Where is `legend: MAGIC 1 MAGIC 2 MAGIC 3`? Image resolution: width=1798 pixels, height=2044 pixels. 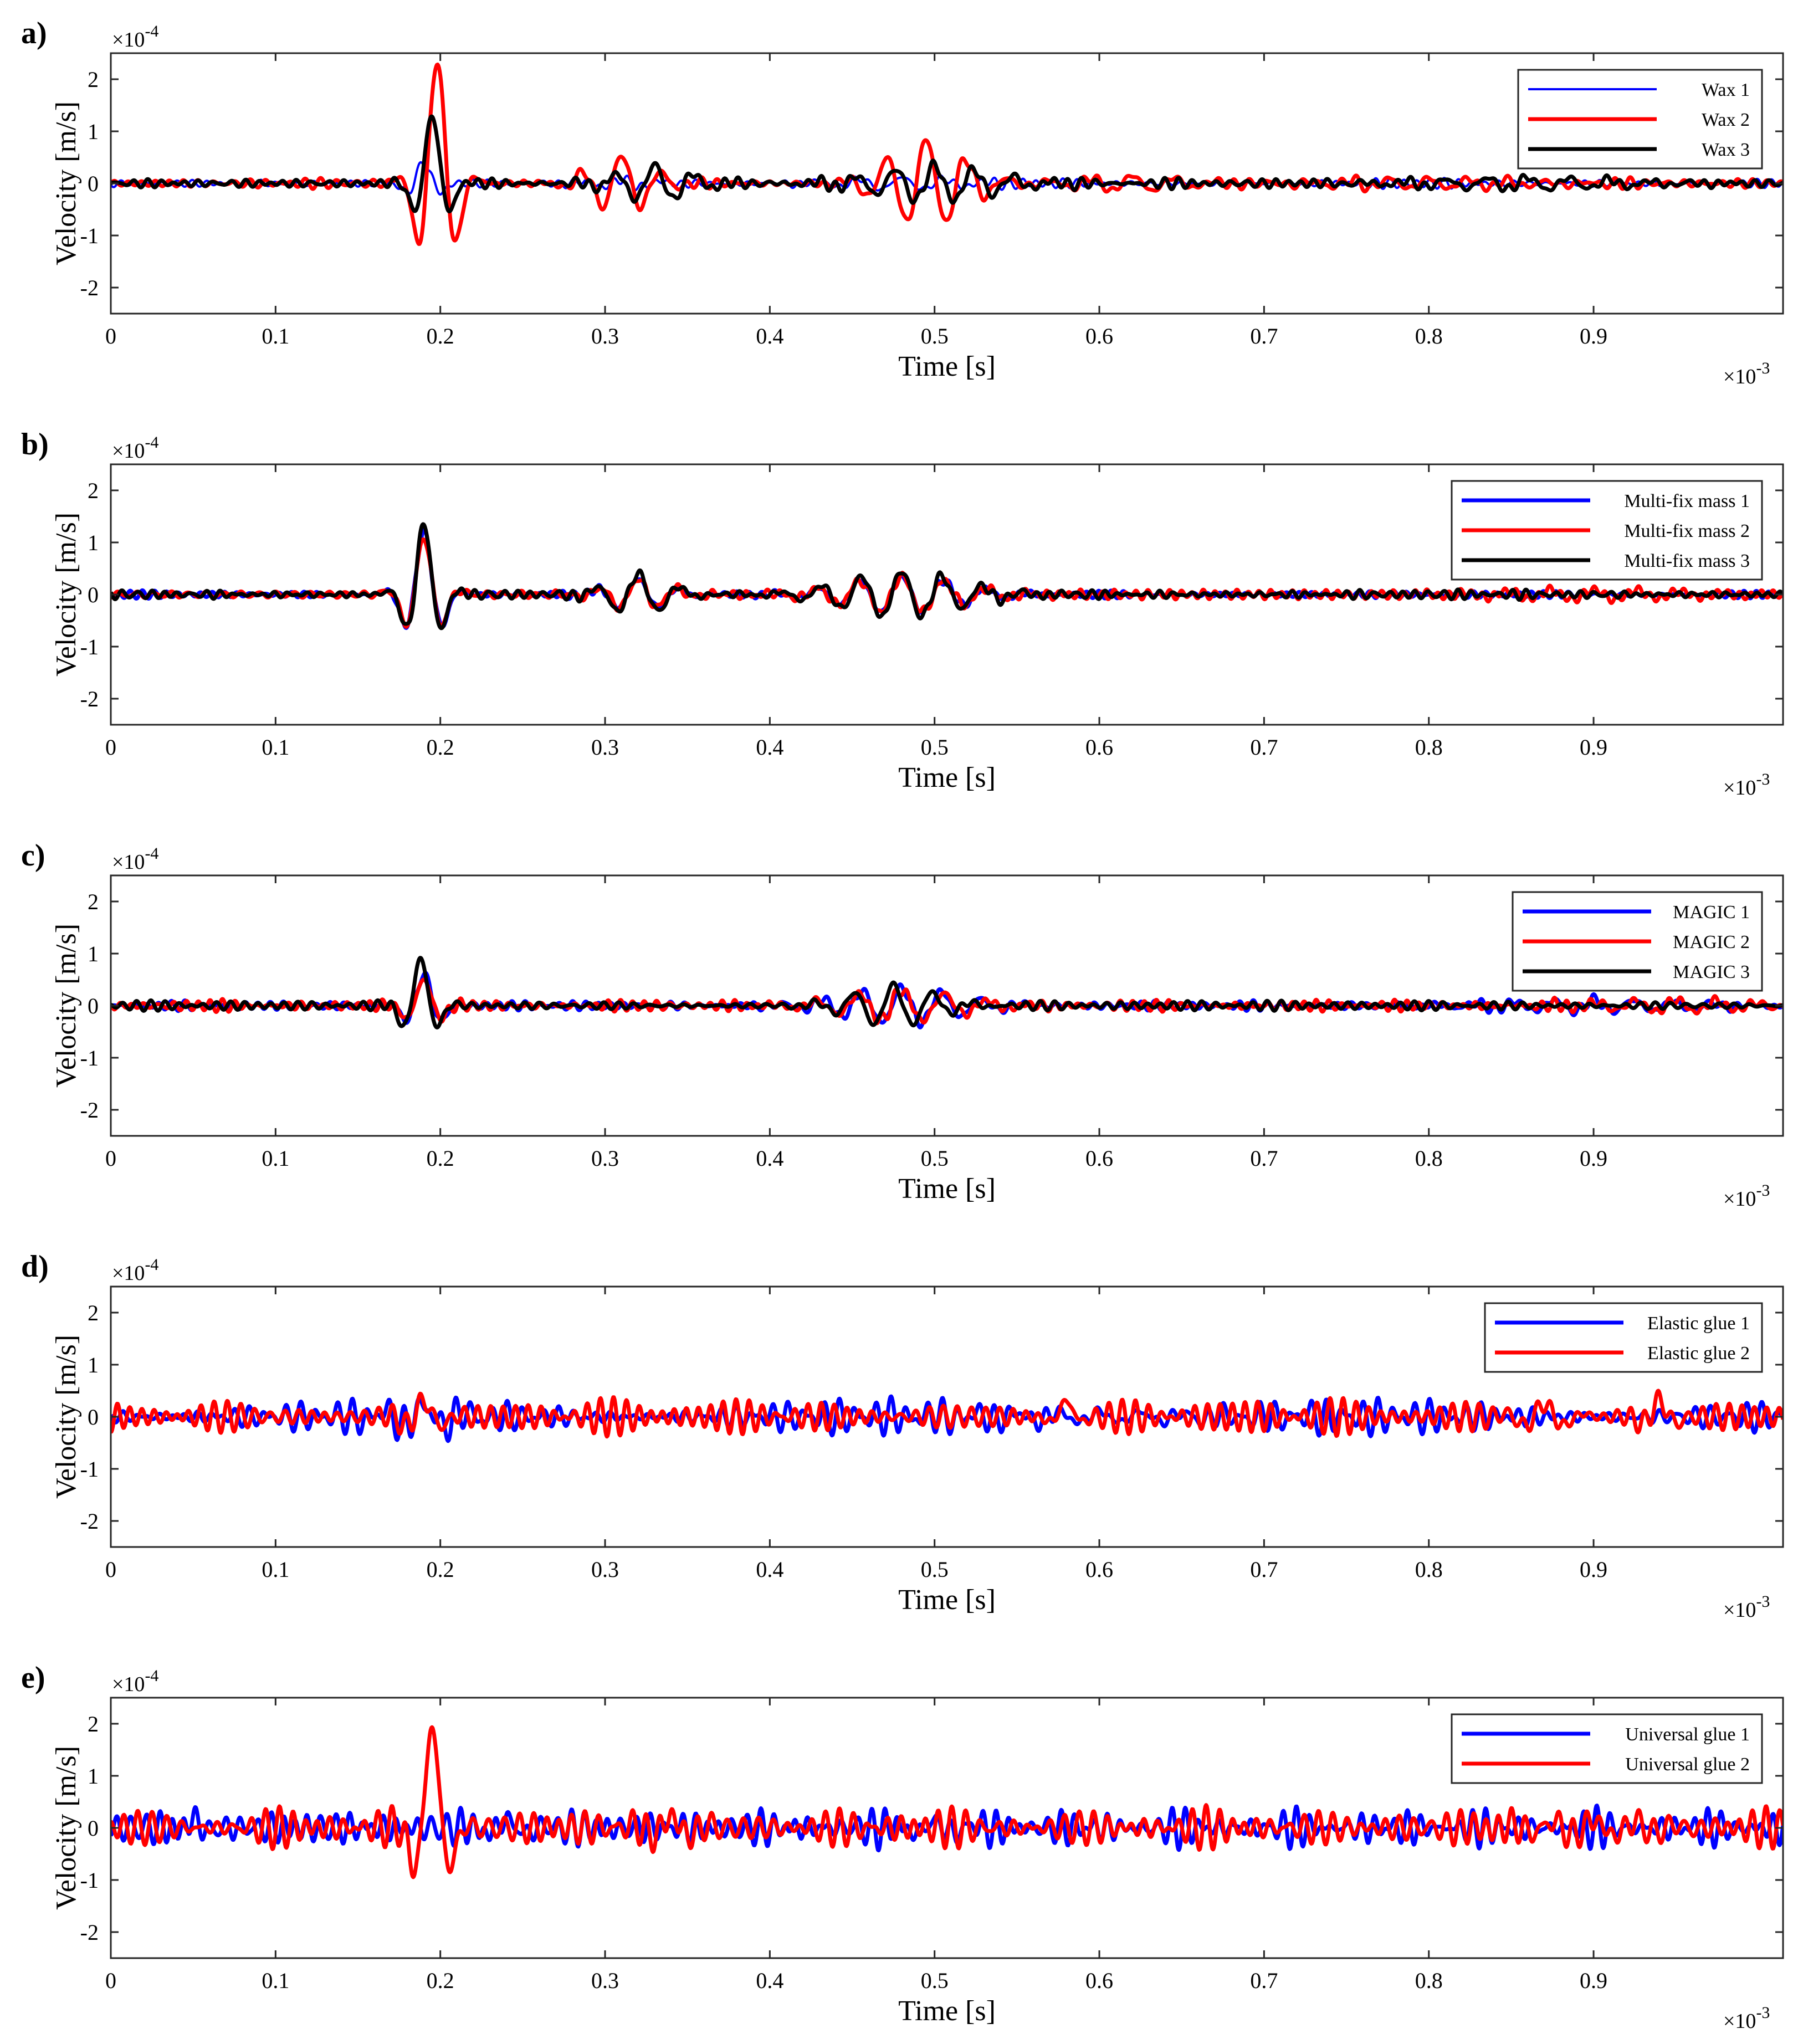
legend: MAGIC 1 MAGIC 2 MAGIC 3 is located at coordinates (1637, 941).